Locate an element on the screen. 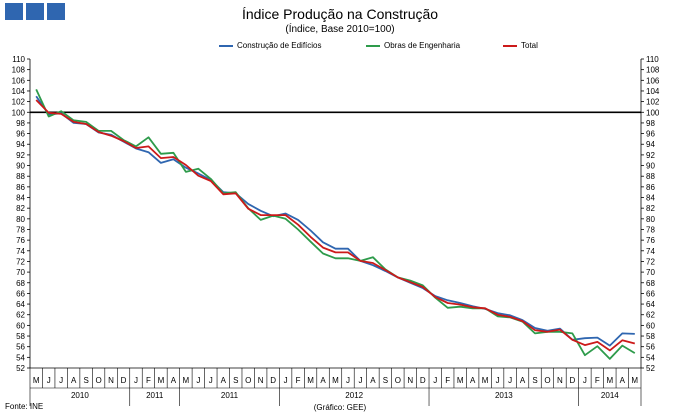  chart-credit: (Gráfico: GEE) is located at coordinates (340, 407).